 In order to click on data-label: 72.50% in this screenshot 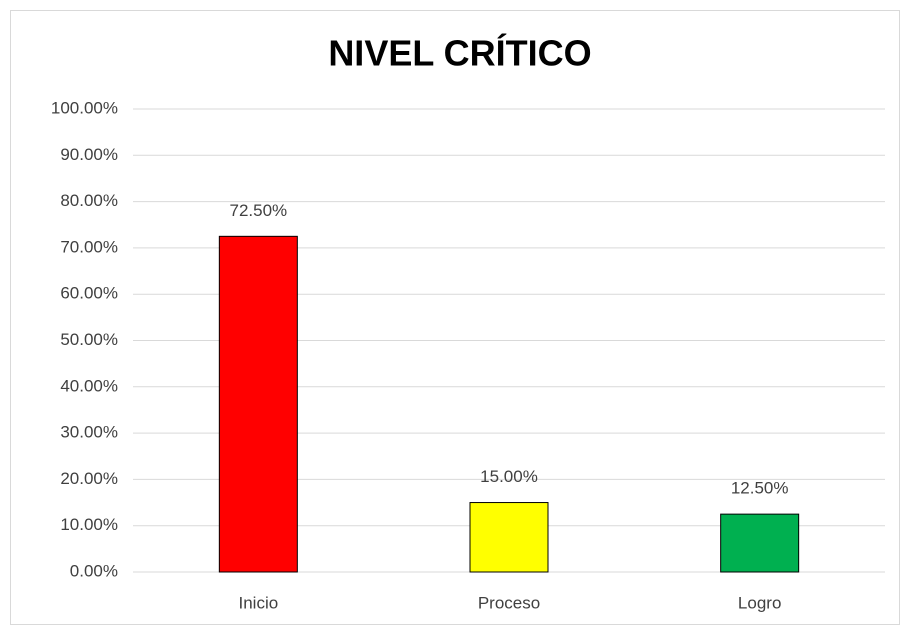, I will do `click(258, 210)`.